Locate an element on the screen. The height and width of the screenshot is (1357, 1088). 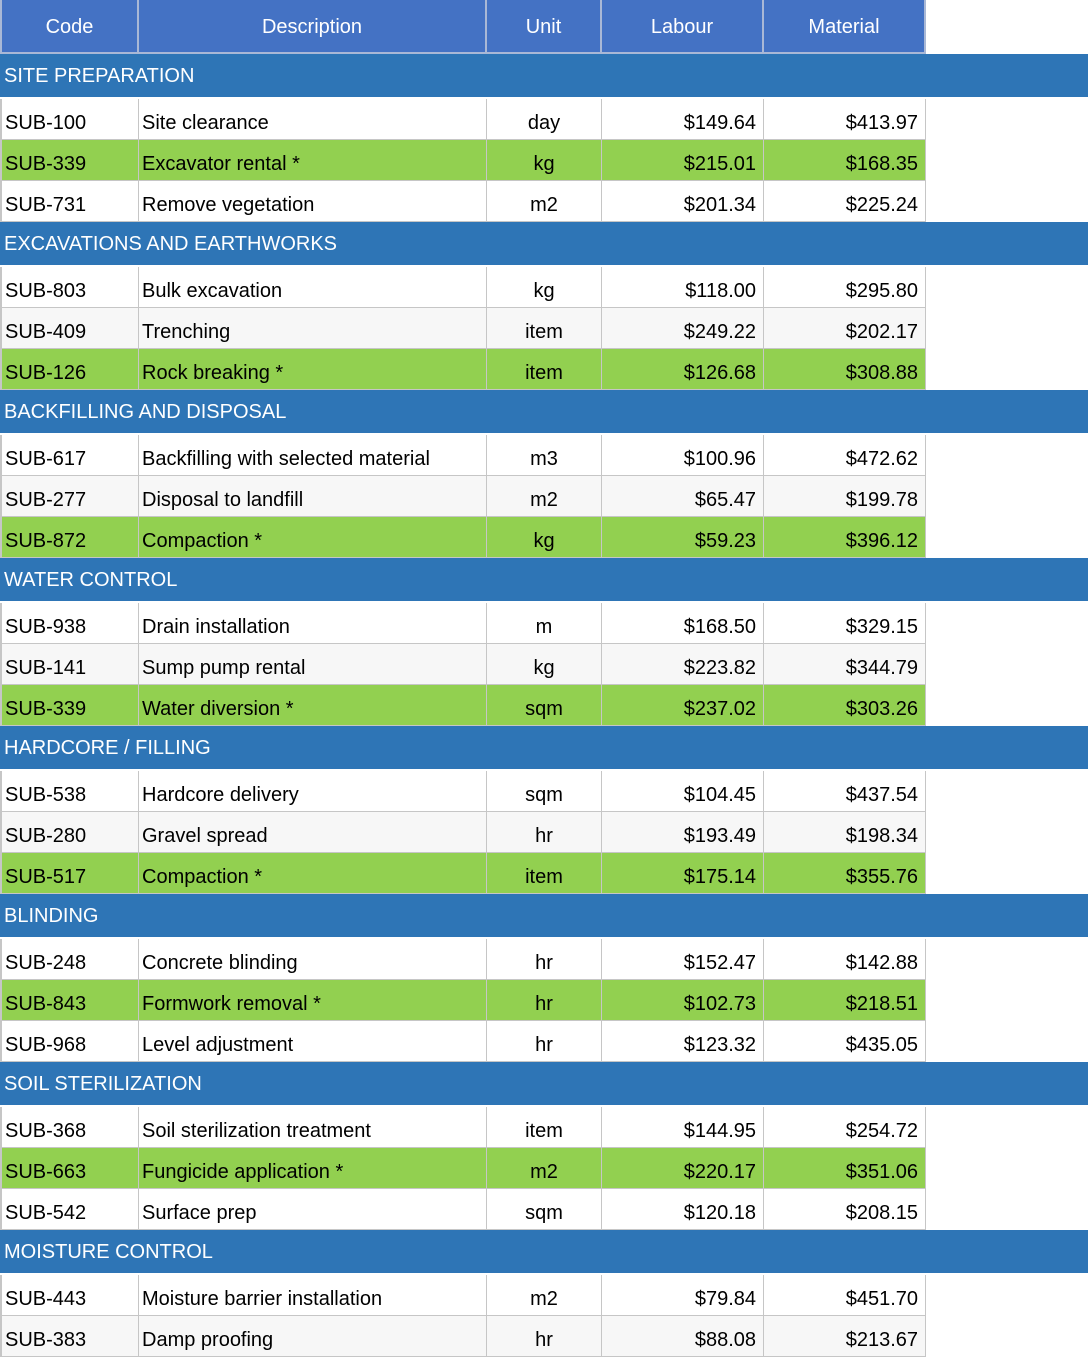
section-header: BACKFILLING AND DISPOSAL is located at coordinates (544, 412).